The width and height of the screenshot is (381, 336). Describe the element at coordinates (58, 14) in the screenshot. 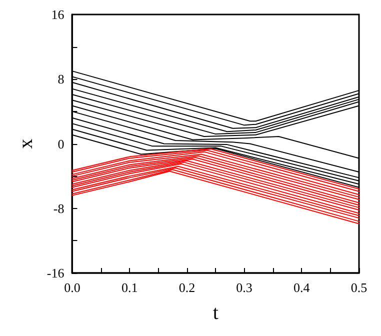

I see `y-tick-label: 16` at that location.